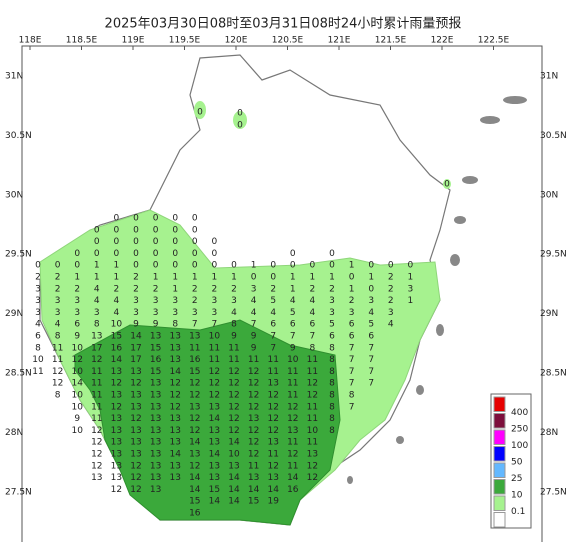 The width and height of the screenshot is (567, 546). I want to click on map-title: 2025年03月30日08时至03月31日08时24小时累计雨量预报, so click(283, 24).